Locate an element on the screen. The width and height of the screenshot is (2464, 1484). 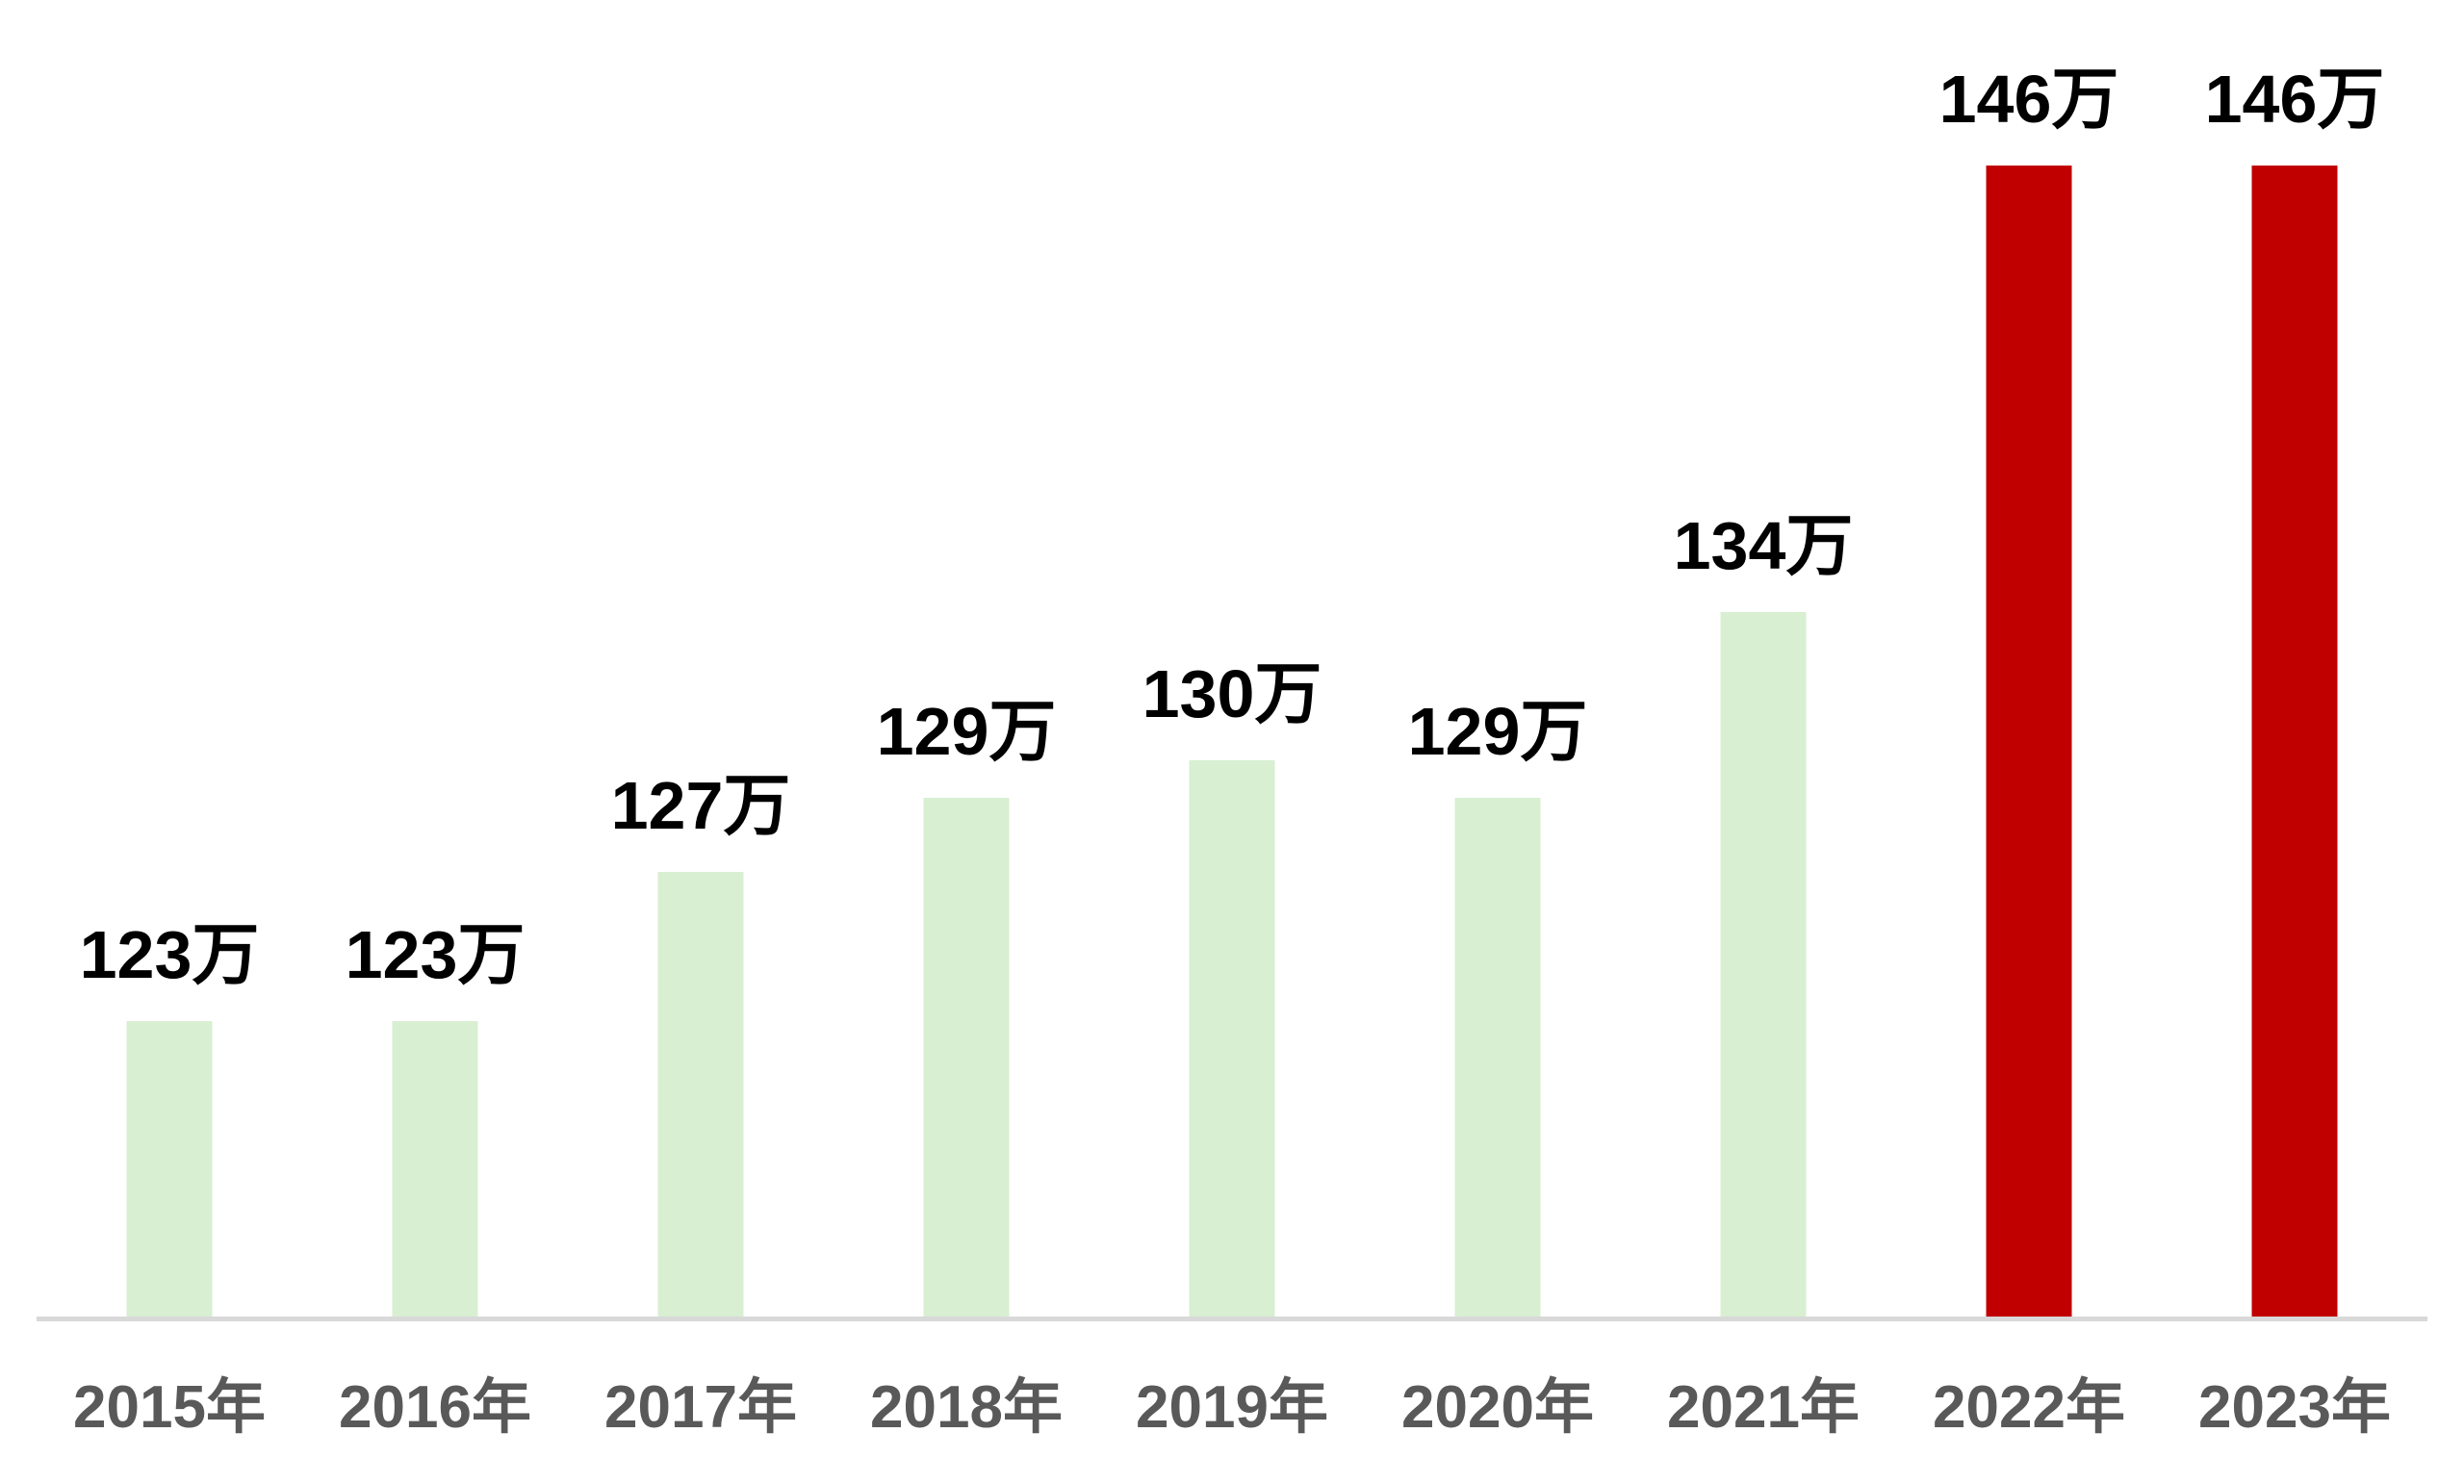
x-axis-label: 2021年 is located at coordinates (1763, 1408).